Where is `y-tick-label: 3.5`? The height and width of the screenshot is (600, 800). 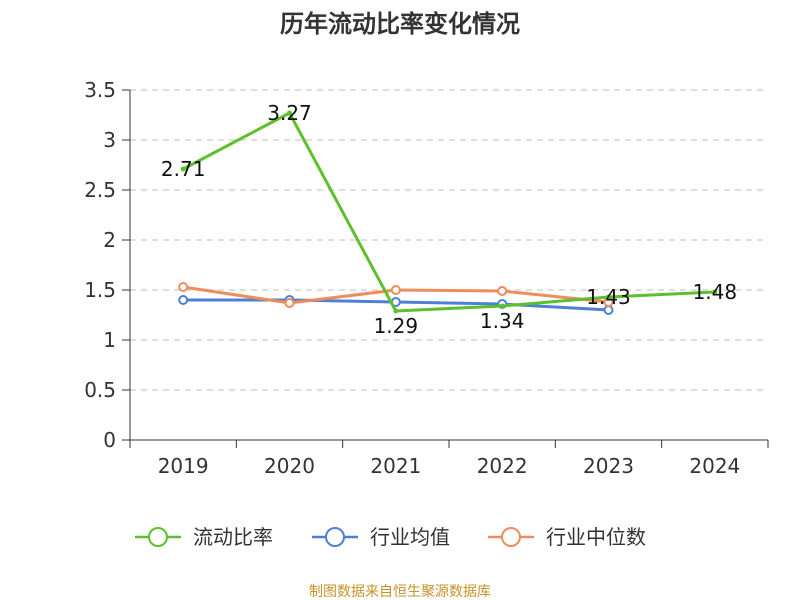 y-tick-label: 3.5 is located at coordinates (100, 90).